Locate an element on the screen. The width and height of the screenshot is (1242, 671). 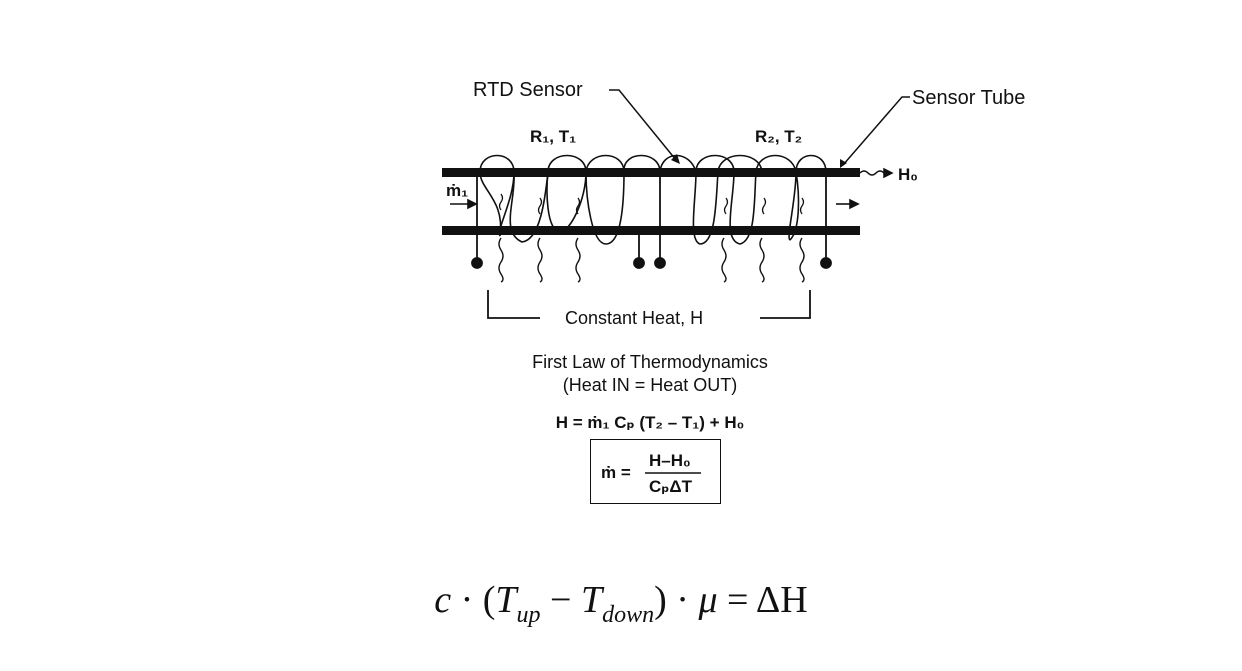
boxed-formula-numerator: H–H₀ is located at coordinates (670, 460).